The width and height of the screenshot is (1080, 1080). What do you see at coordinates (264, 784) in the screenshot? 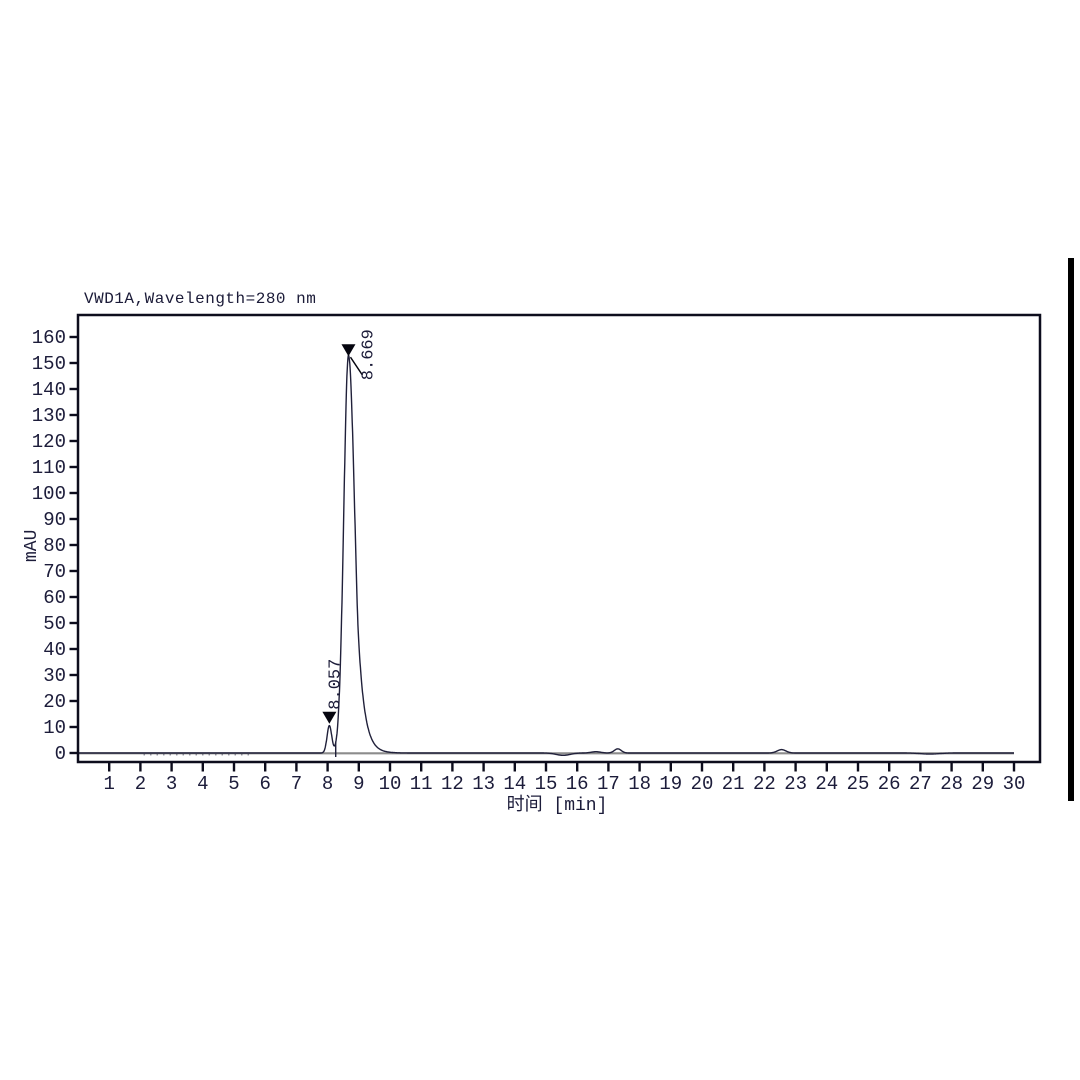
I see `x-tick-label: 6` at bounding box center [264, 784].